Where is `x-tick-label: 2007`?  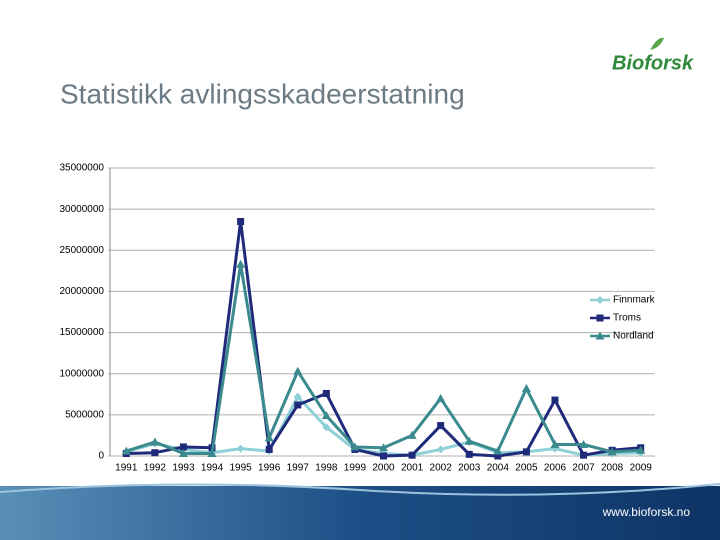 x-tick-label: 2007 is located at coordinates (583, 468).